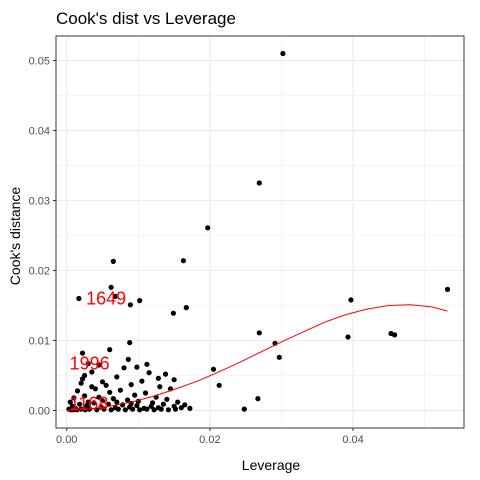 Image resolution: width=480 pixels, height=480 pixels. I want to click on x-axis-title: Leverage, so click(271, 465).